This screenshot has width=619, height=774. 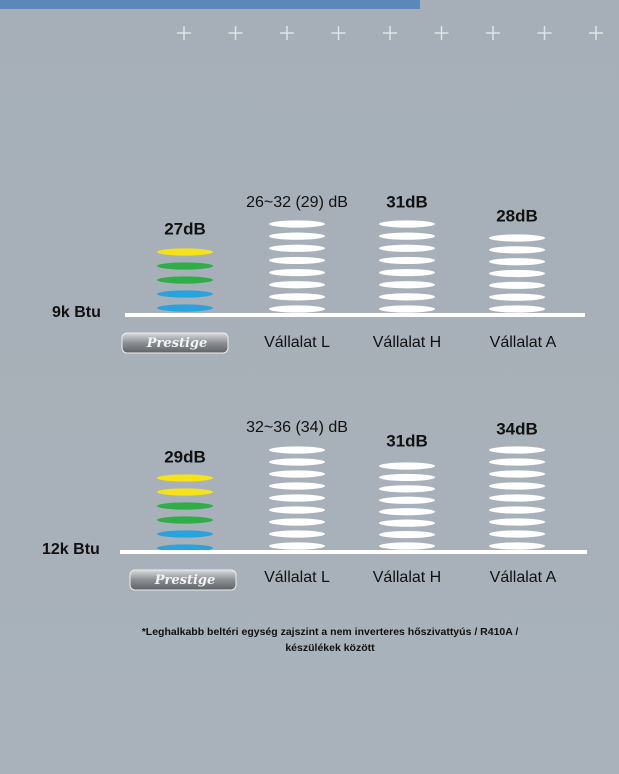 What do you see at coordinates (517, 428) in the screenshot?
I see `competitor-value: 34dB` at bounding box center [517, 428].